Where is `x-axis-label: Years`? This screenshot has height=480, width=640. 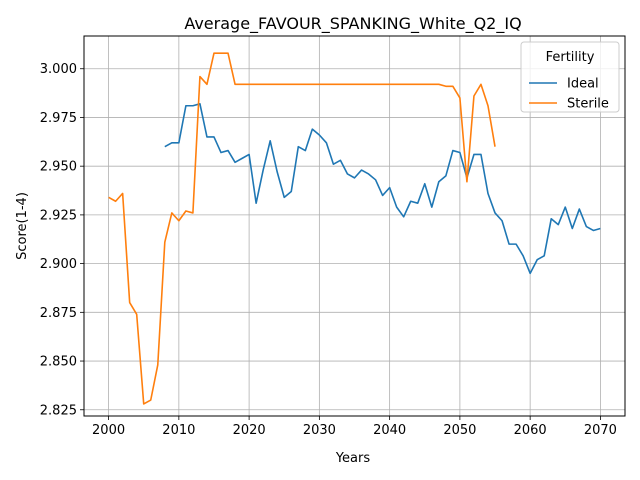
x-axis-label: Years is located at coordinates (353, 458).